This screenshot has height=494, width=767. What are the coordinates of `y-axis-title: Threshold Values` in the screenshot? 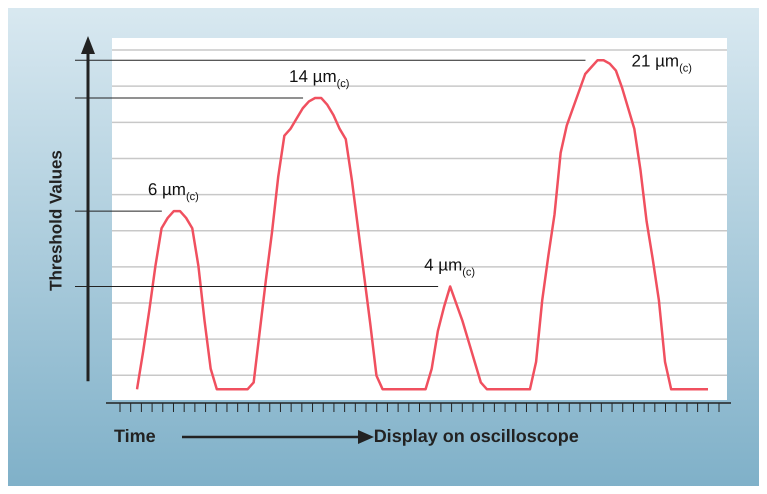 It's located at (56, 220).